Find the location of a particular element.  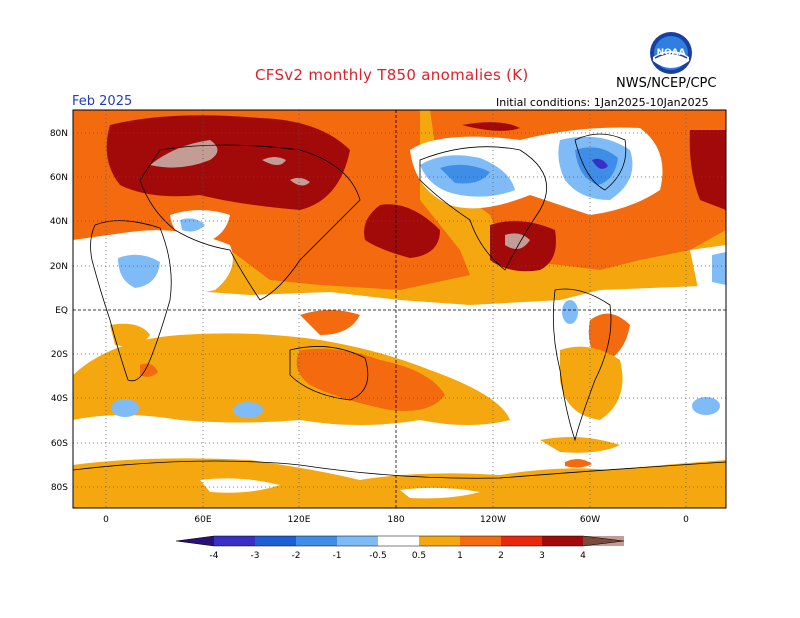

lat-label: EQ is located at coordinates (61, 311).